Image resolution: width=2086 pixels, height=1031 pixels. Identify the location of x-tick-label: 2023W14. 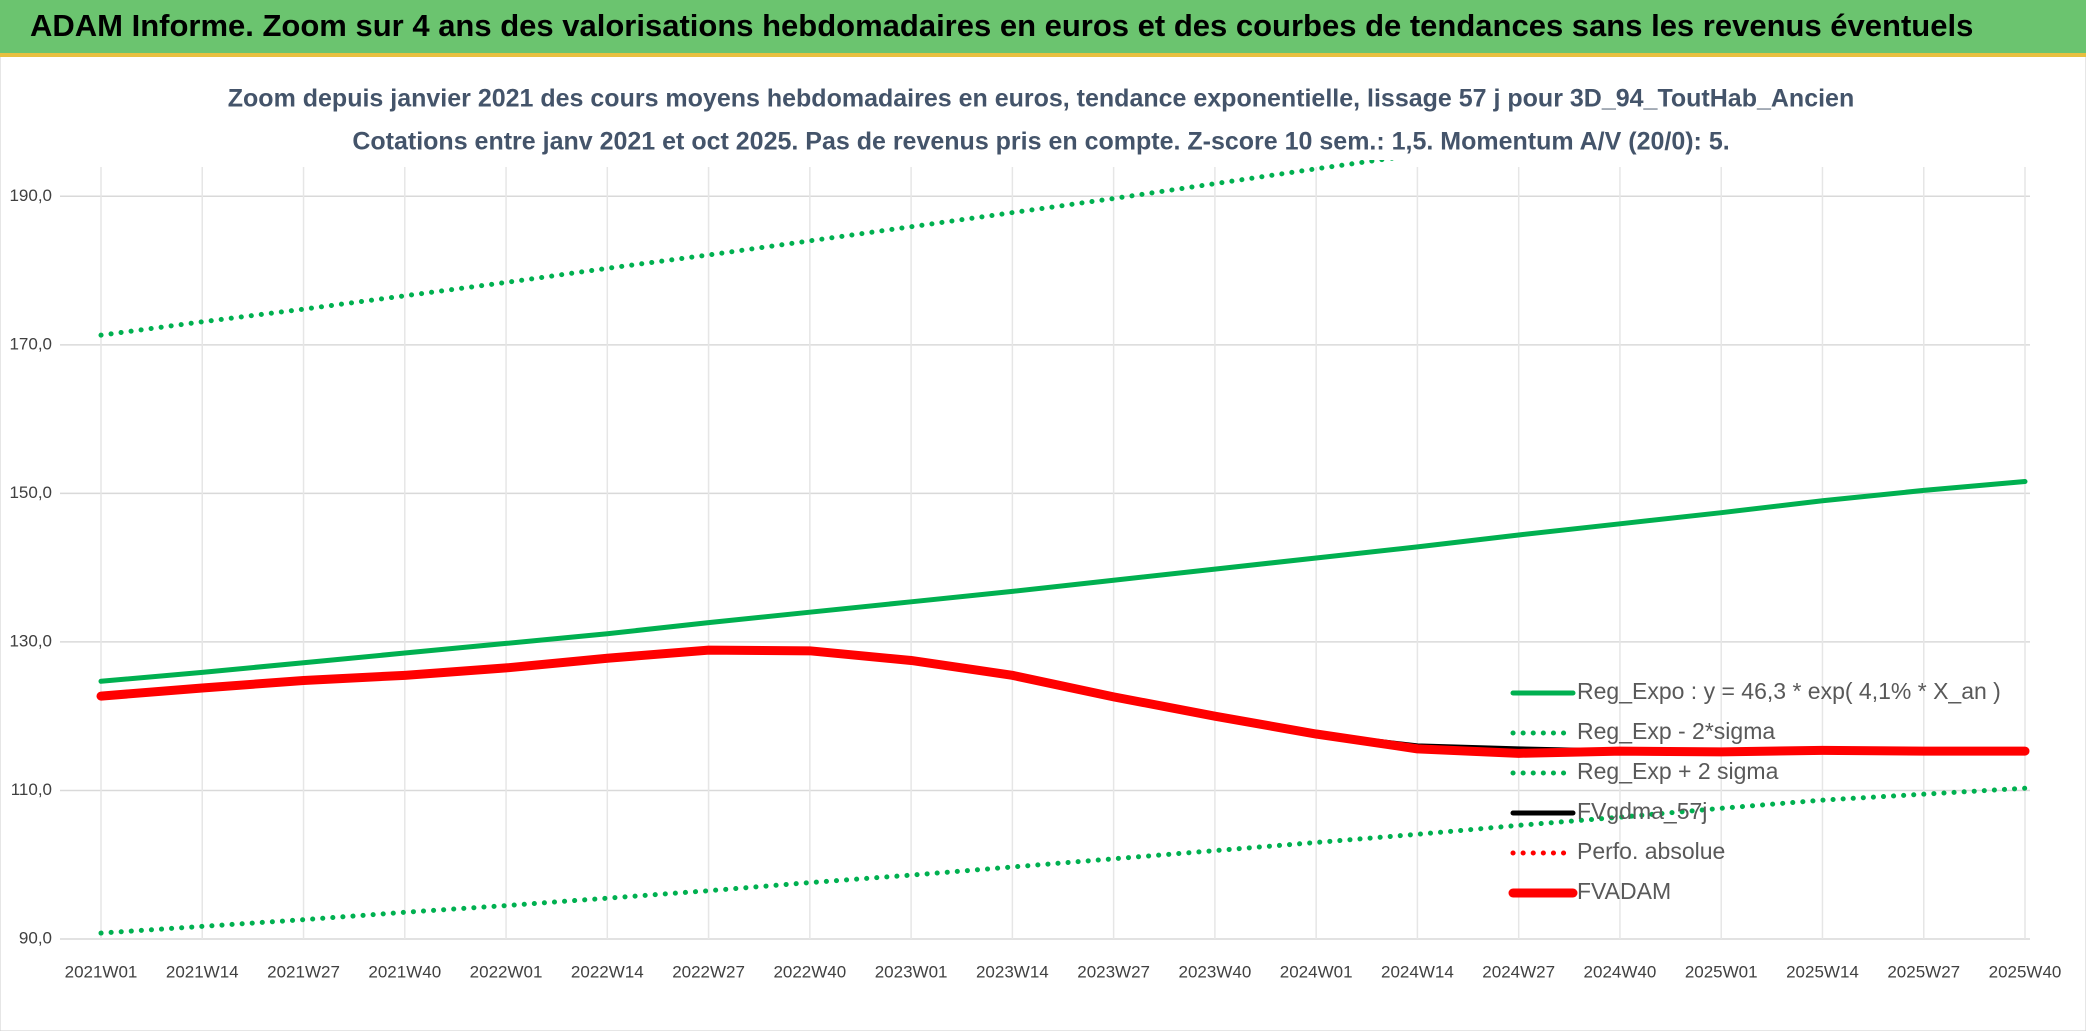
(1012, 971).